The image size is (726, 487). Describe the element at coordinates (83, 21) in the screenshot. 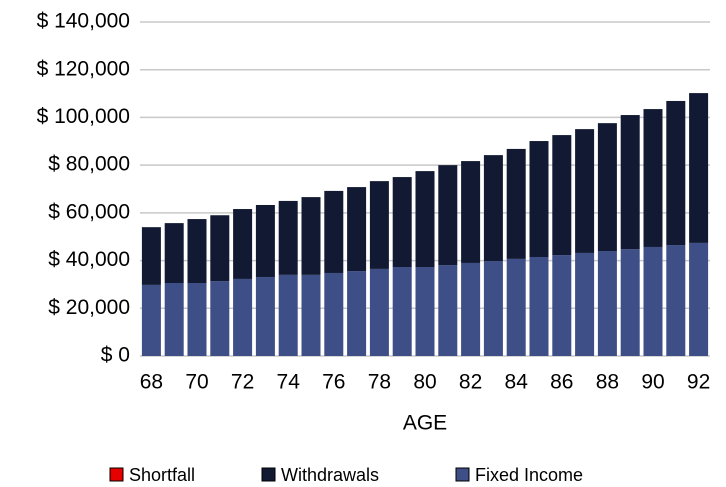

I see `y-tick-label: $ 140,000` at that location.